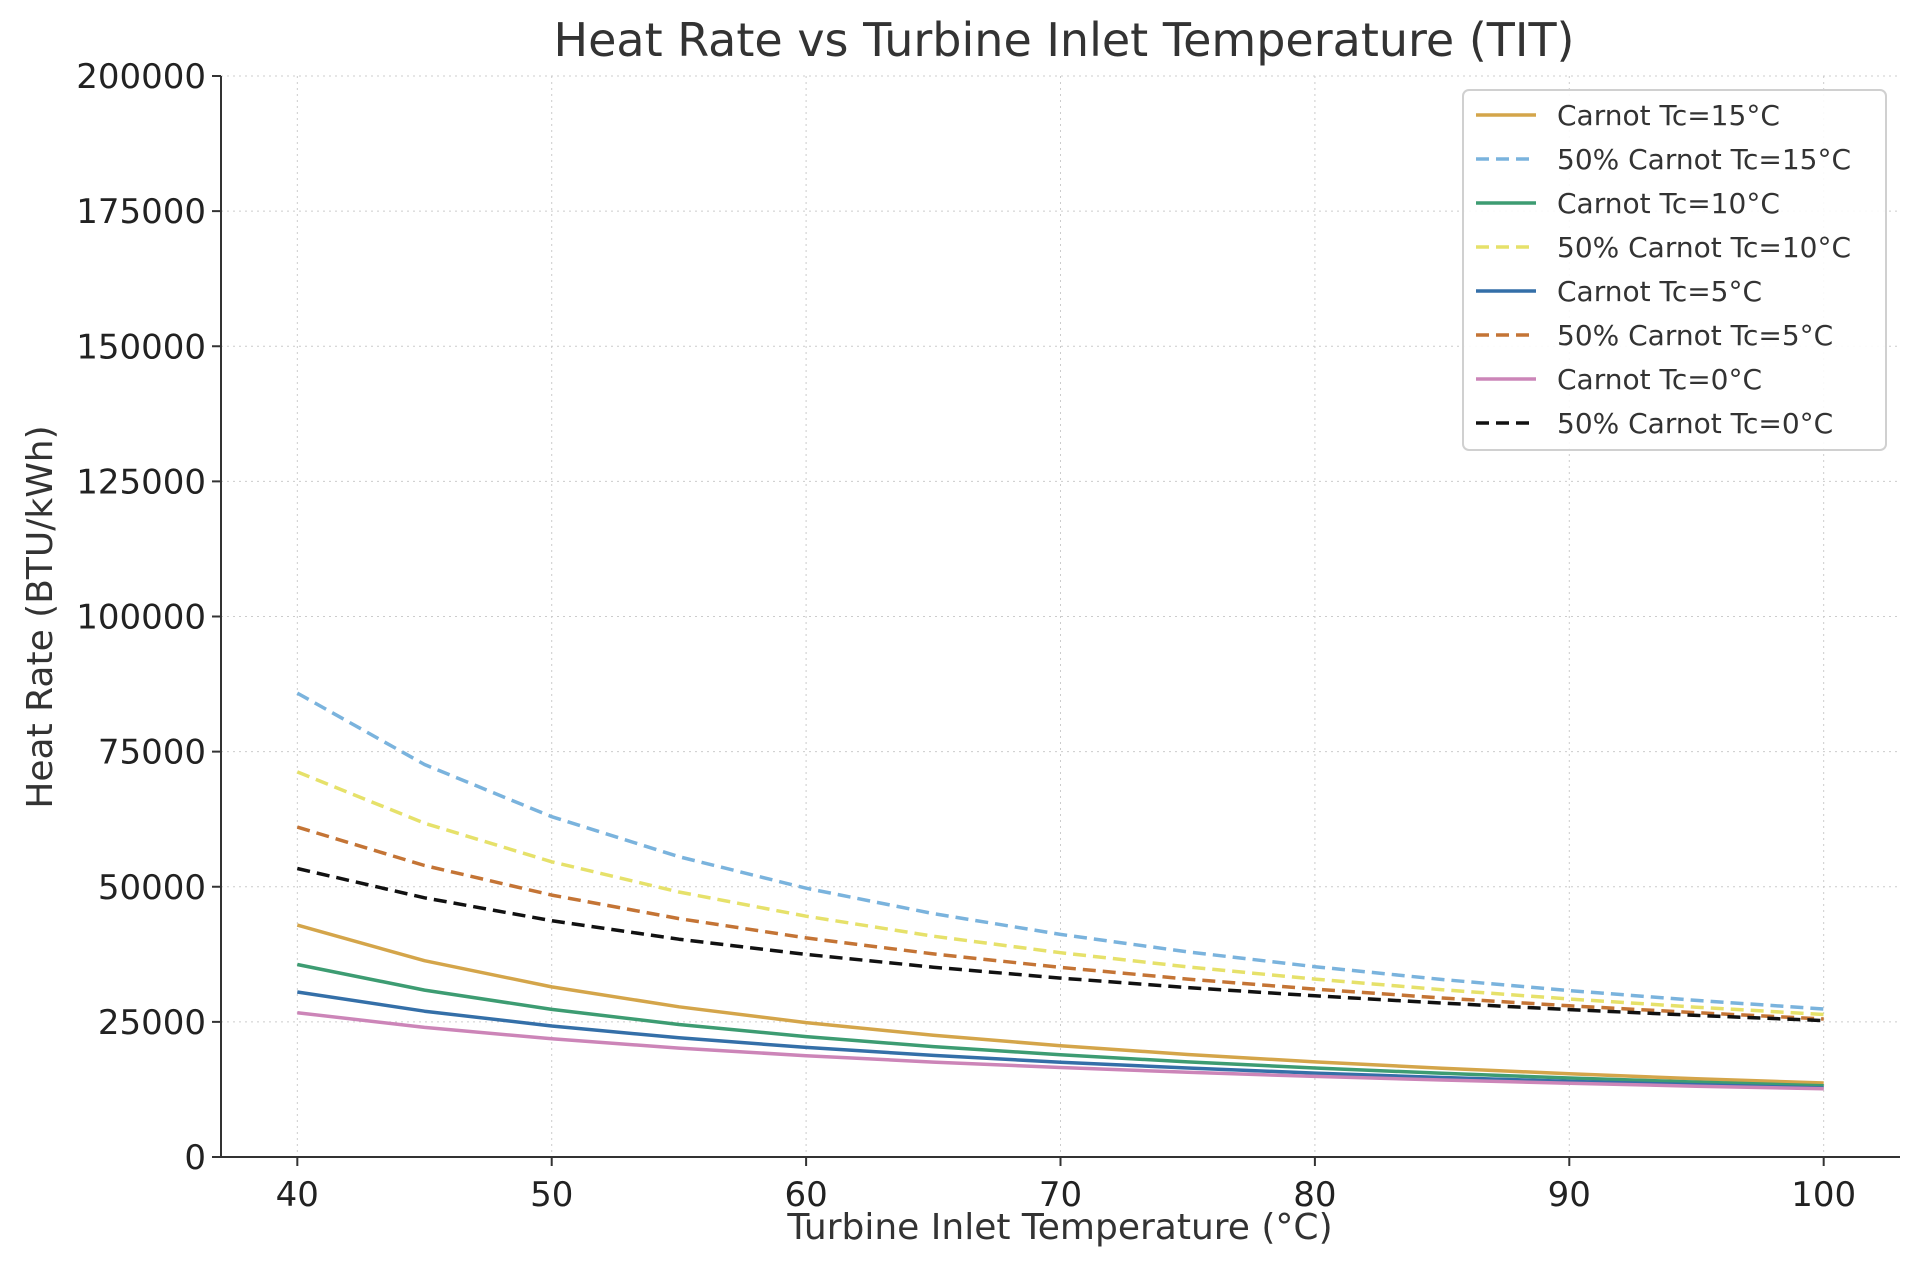  What do you see at coordinates (141, 347) in the screenshot?
I see `y-tick-label: 150000` at bounding box center [141, 347].